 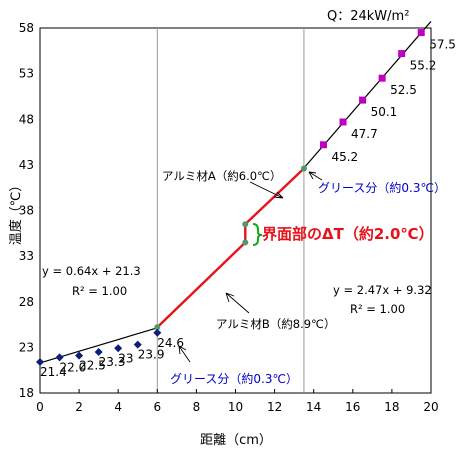 What do you see at coordinates (40, 407) in the screenshot?
I see `x-tick-0: 0` at bounding box center [40, 407].